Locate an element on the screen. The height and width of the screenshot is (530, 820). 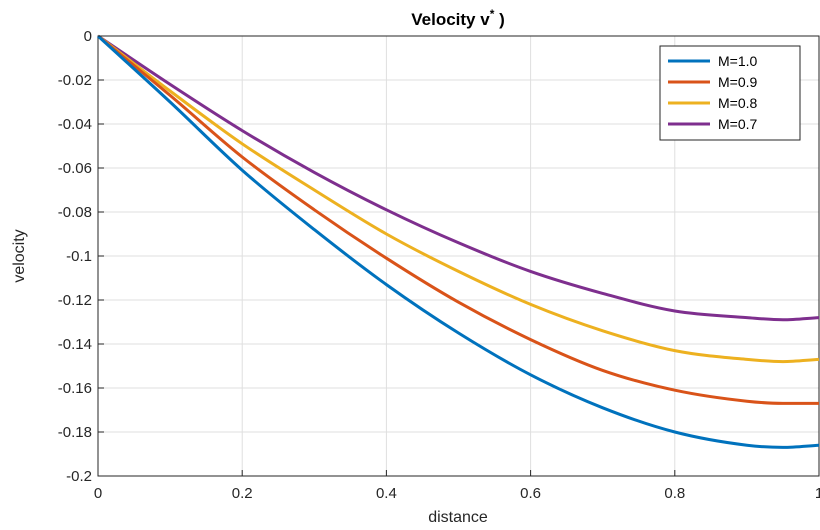
y-tick-label: -0.14 is located at coordinates (75, 344).